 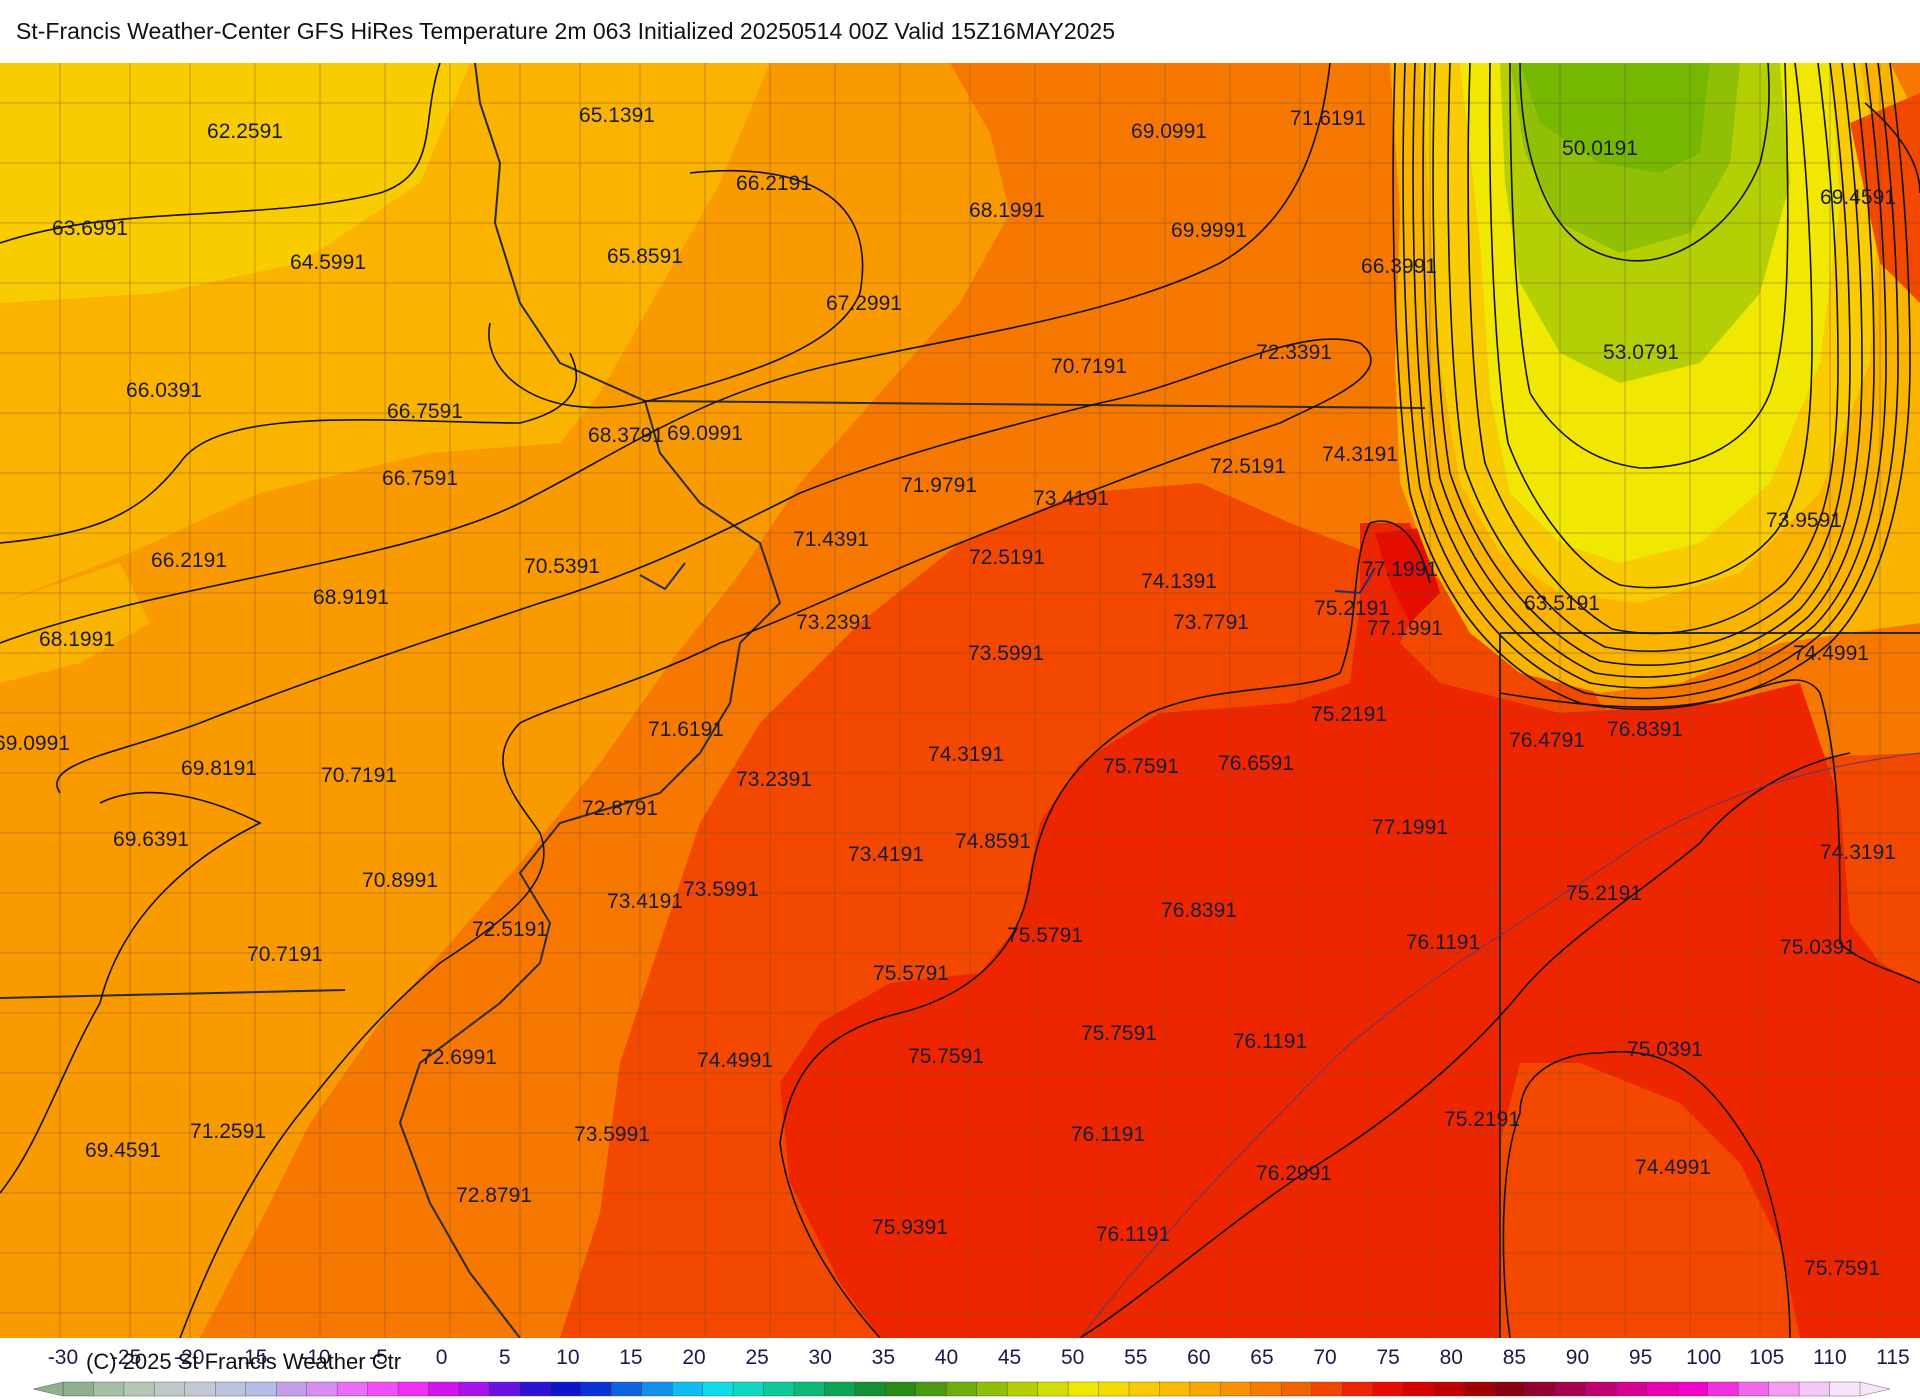 I want to click on temperature-value-label: 50.0191, so click(x=1600, y=148).